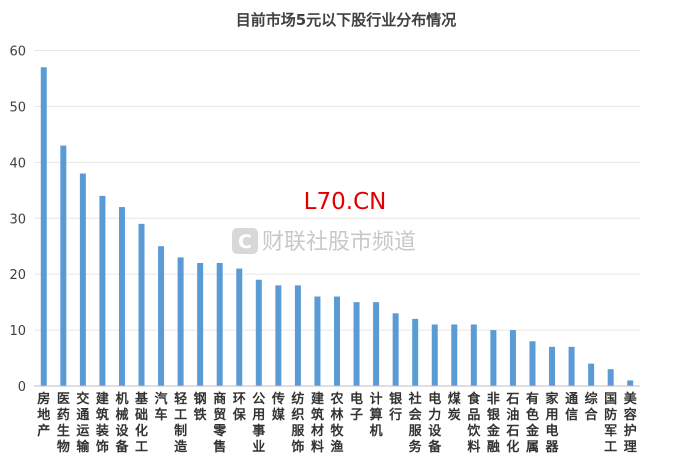 The height and width of the screenshot is (463, 692). What do you see at coordinates (415, 423) in the screenshot?
I see `x-tick-label: 社会服务` at bounding box center [415, 423].